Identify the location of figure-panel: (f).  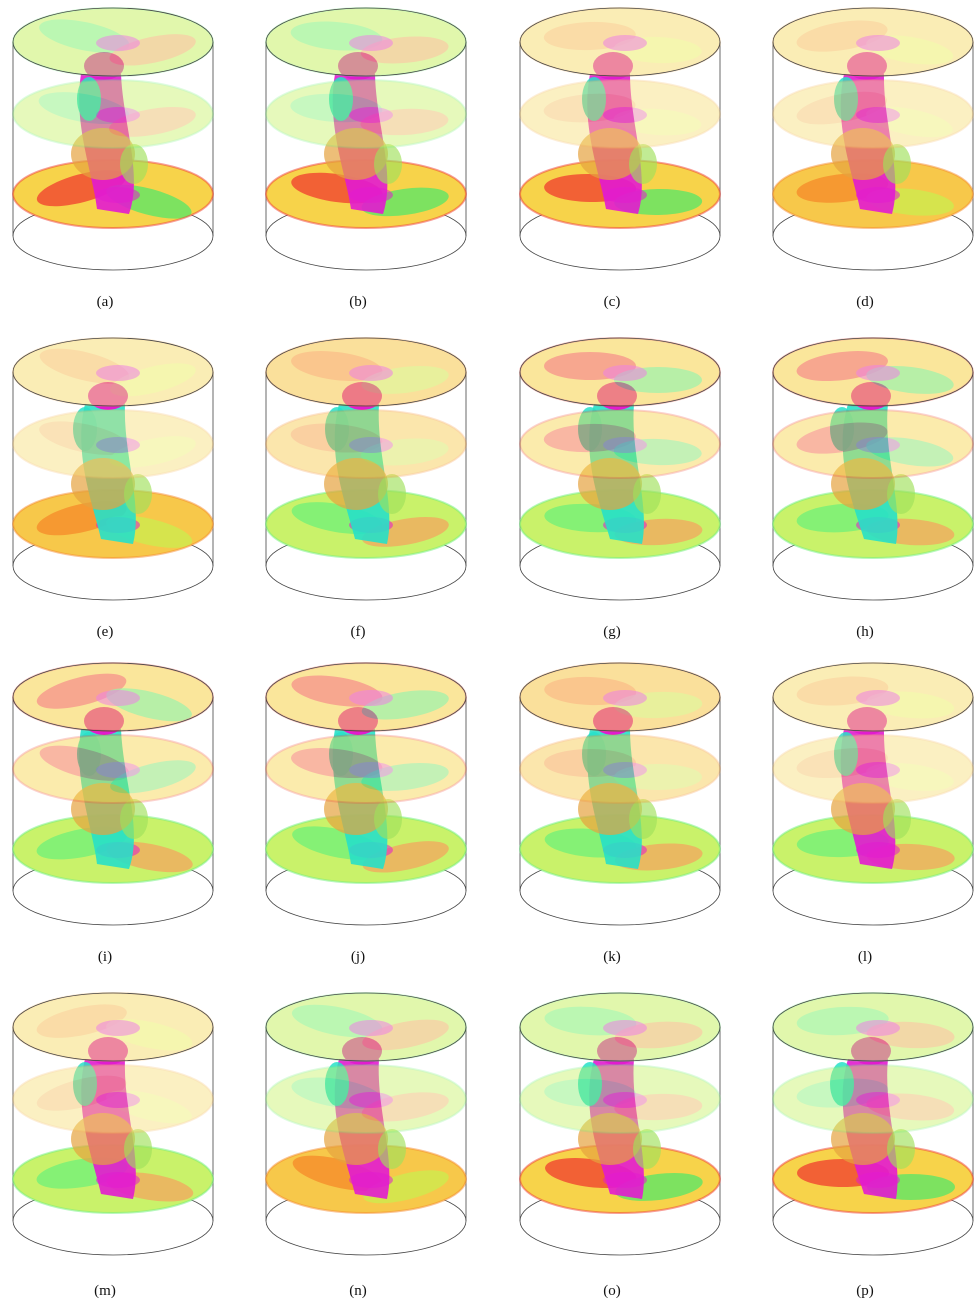
(374, 492).